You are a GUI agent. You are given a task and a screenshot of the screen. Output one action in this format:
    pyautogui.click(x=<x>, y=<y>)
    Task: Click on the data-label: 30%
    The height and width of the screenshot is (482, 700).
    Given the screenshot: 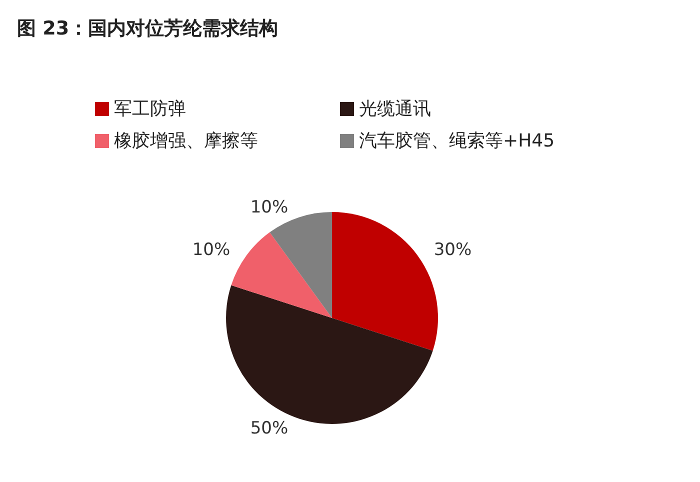 What is the action you would take?
    pyautogui.click(x=453, y=250)
    